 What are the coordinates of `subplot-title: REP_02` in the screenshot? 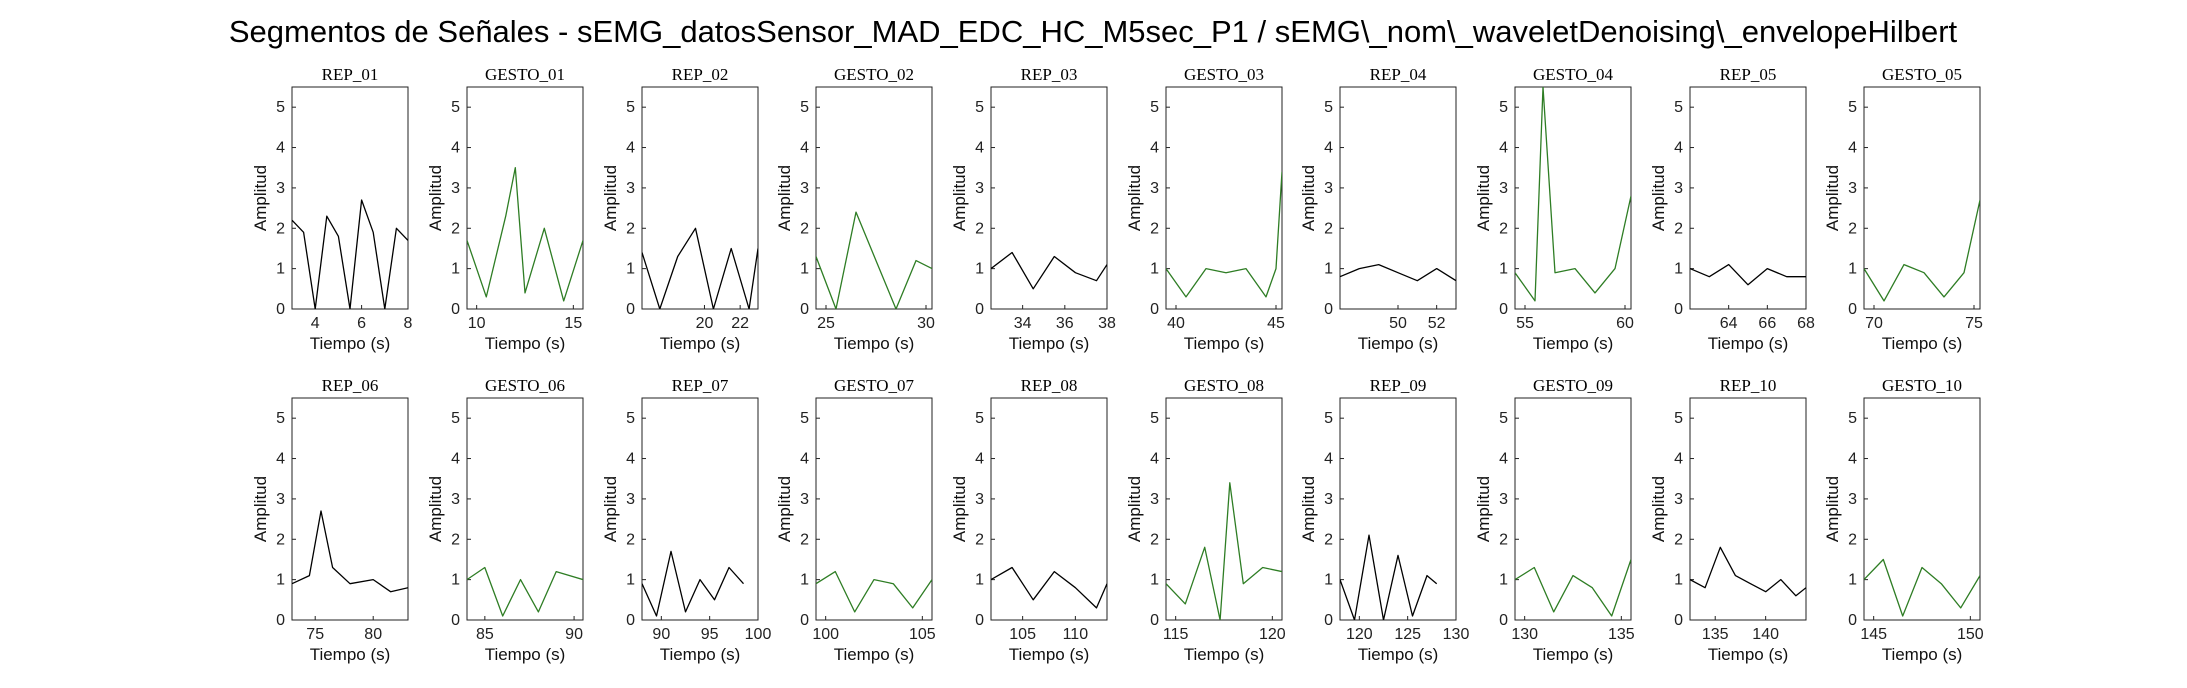 It's located at (700, 74).